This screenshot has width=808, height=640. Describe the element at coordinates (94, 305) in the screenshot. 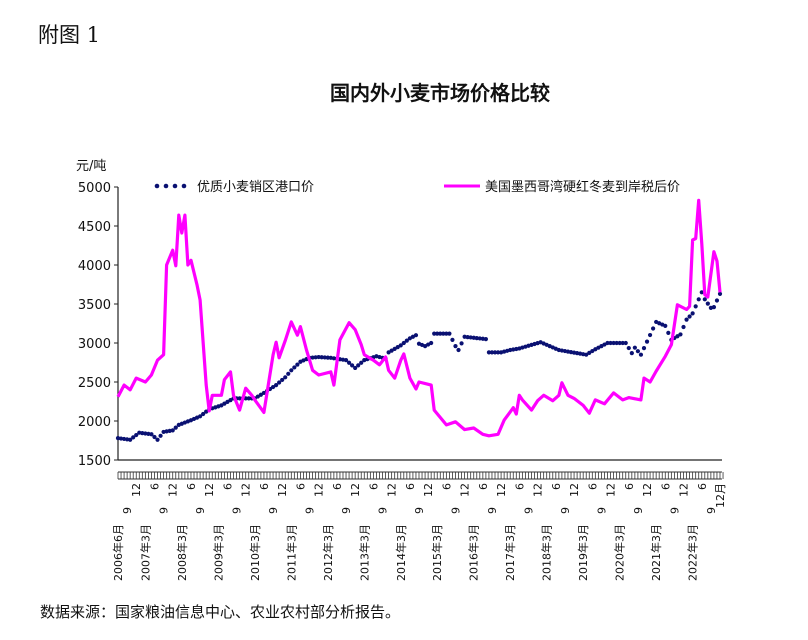

I see `y-tick-label: 3500` at that location.